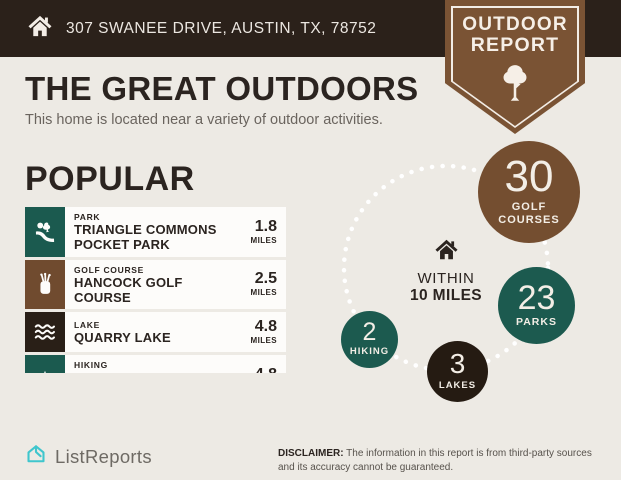 Image resolution: width=621 pixels, height=480 pixels. Describe the element at coordinates (536, 322) in the screenshot. I see `parks-label: PARKS` at that location.